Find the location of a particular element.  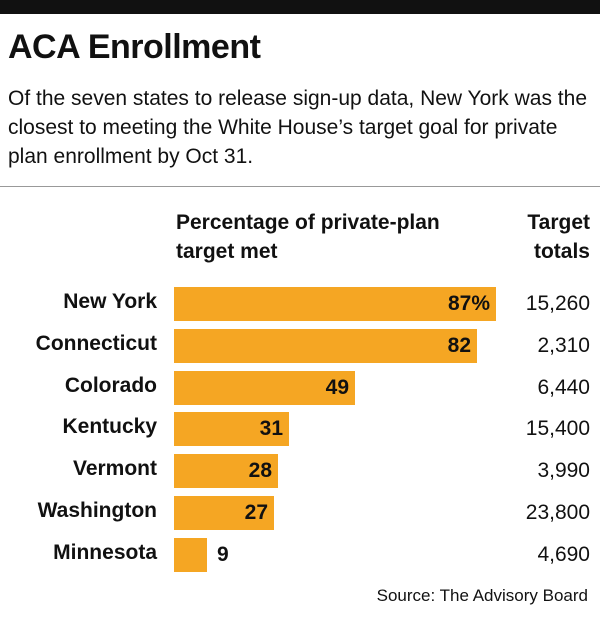

target-total: 3,990 is located at coordinates (563, 470).